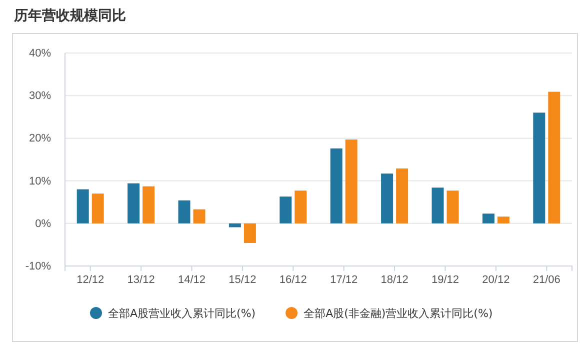 The width and height of the screenshot is (586, 347). Describe the element at coordinates (293, 280) in the screenshot. I see `x-tick-label: 16/12` at that location.